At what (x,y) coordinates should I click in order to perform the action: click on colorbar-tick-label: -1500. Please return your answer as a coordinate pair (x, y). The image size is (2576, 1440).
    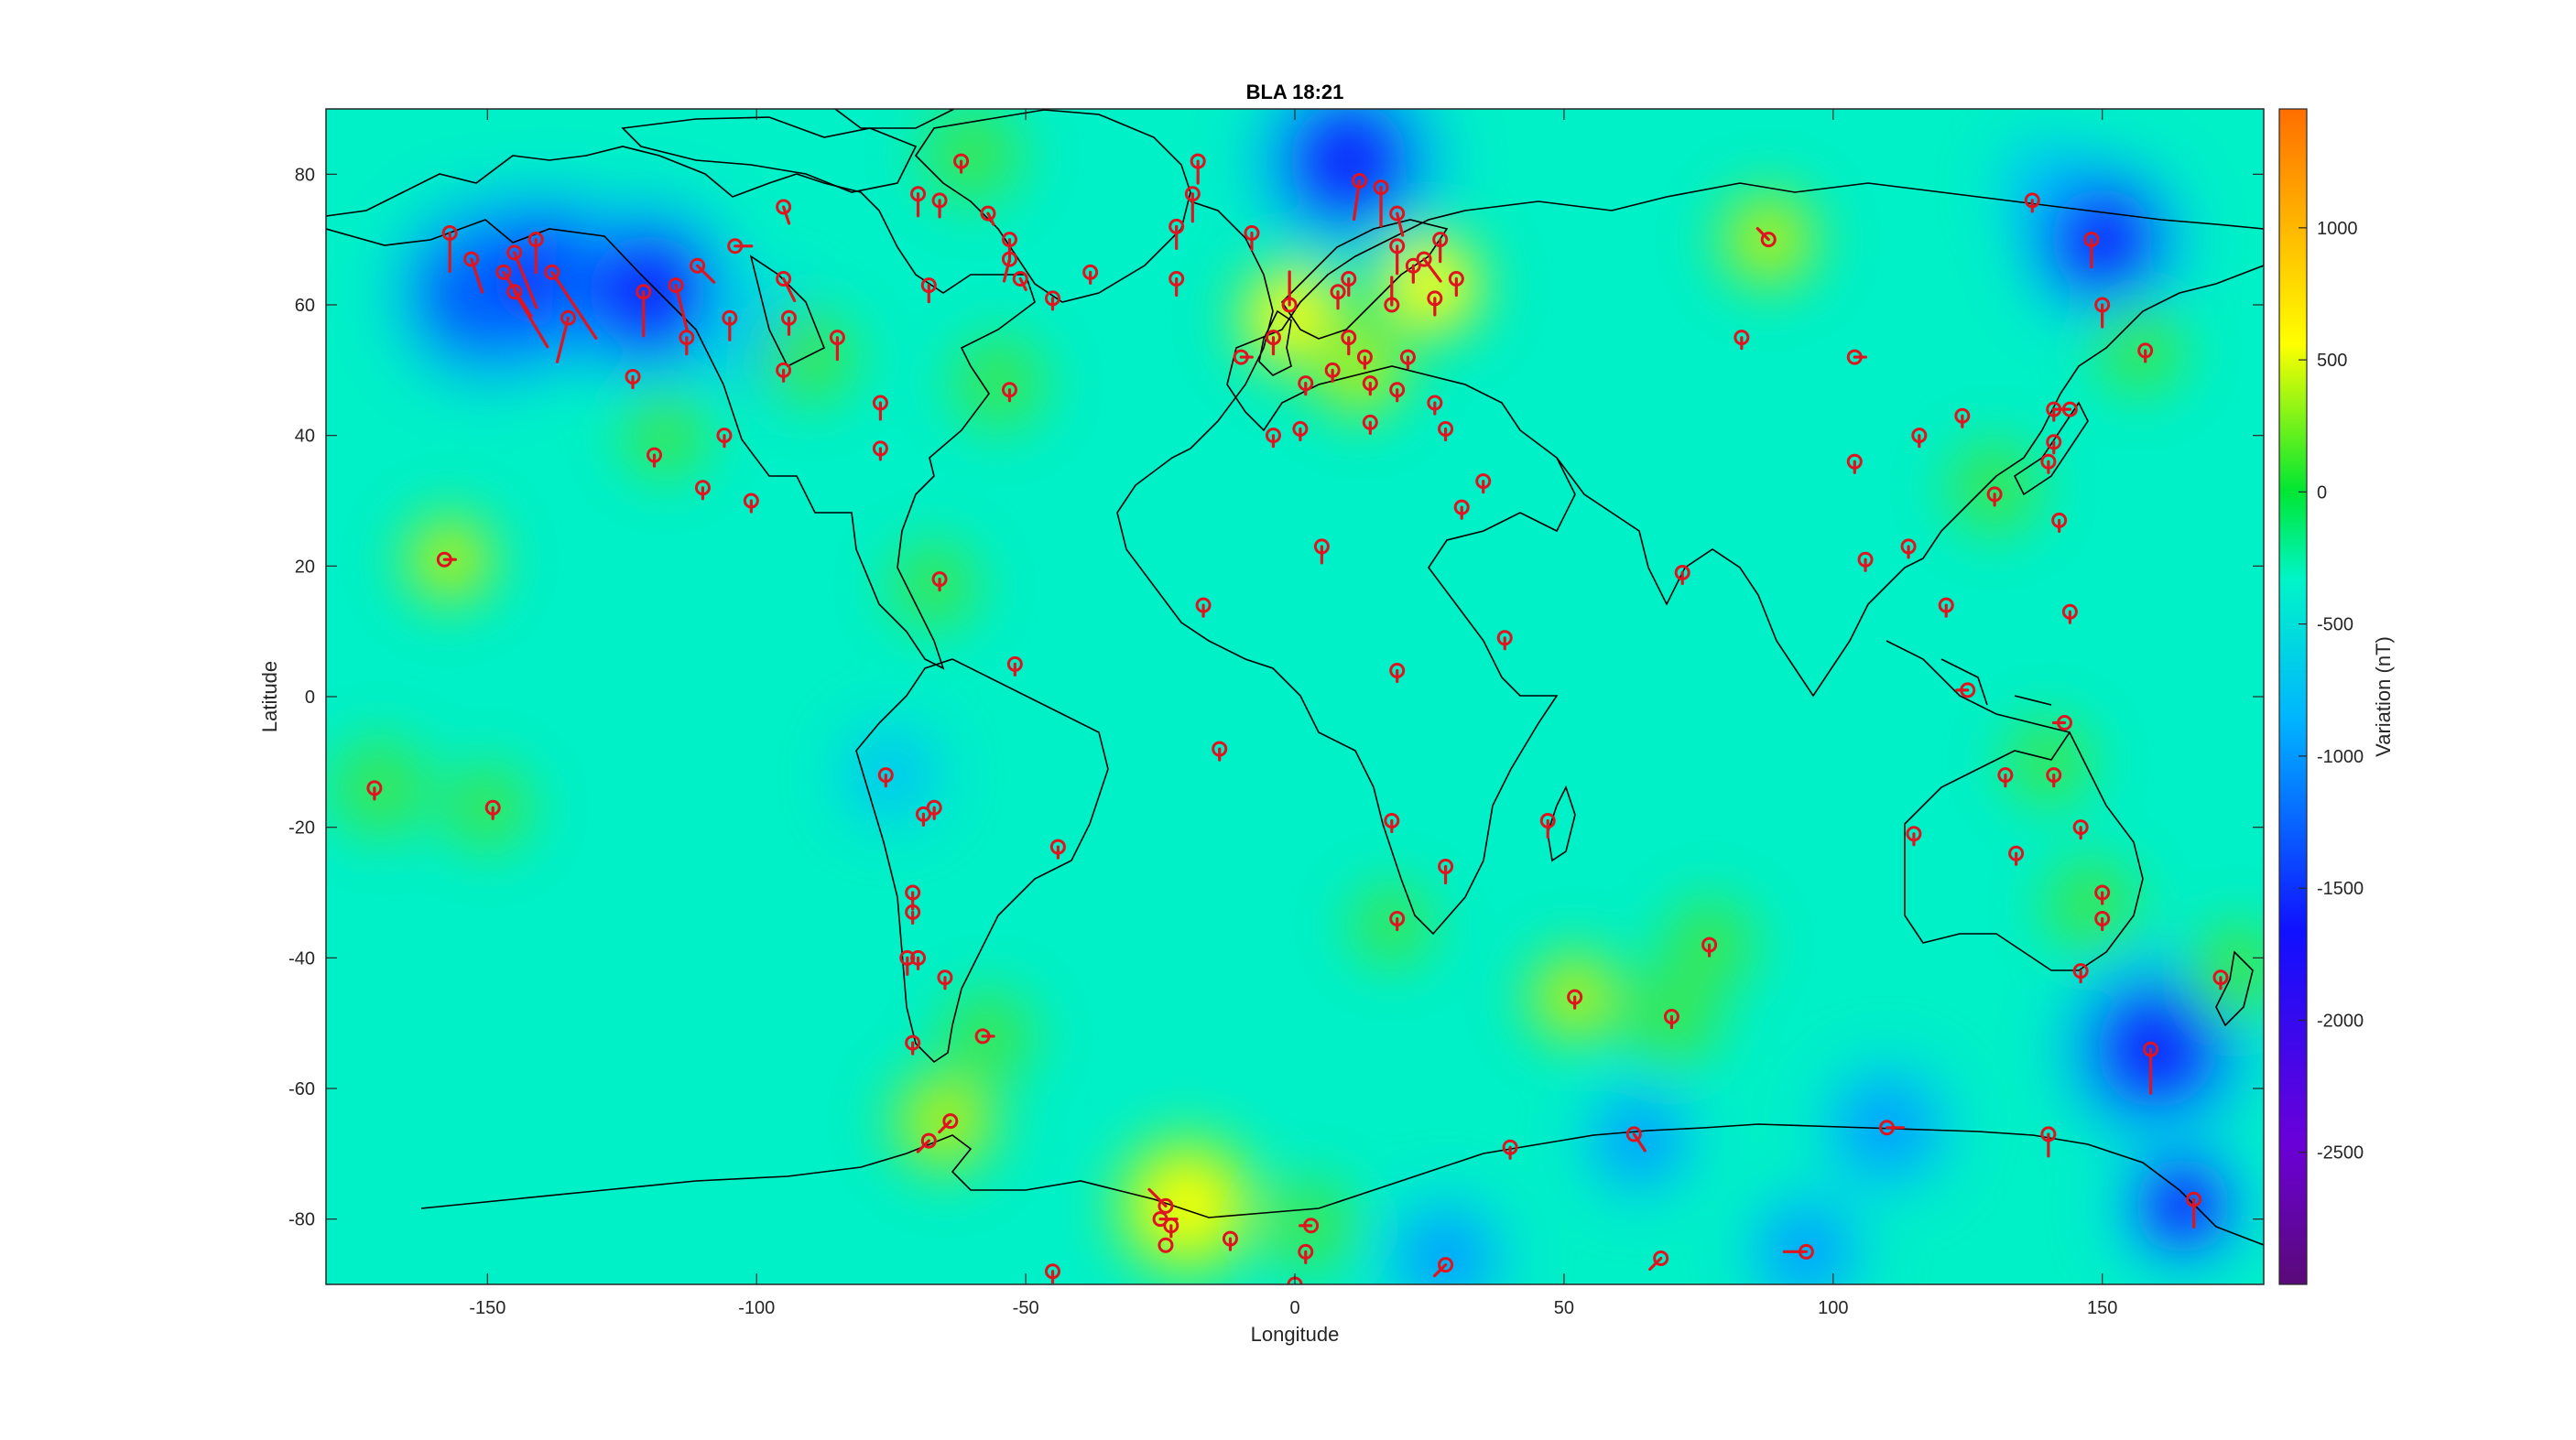
    Looking at the image, I should click on (2340, 889).